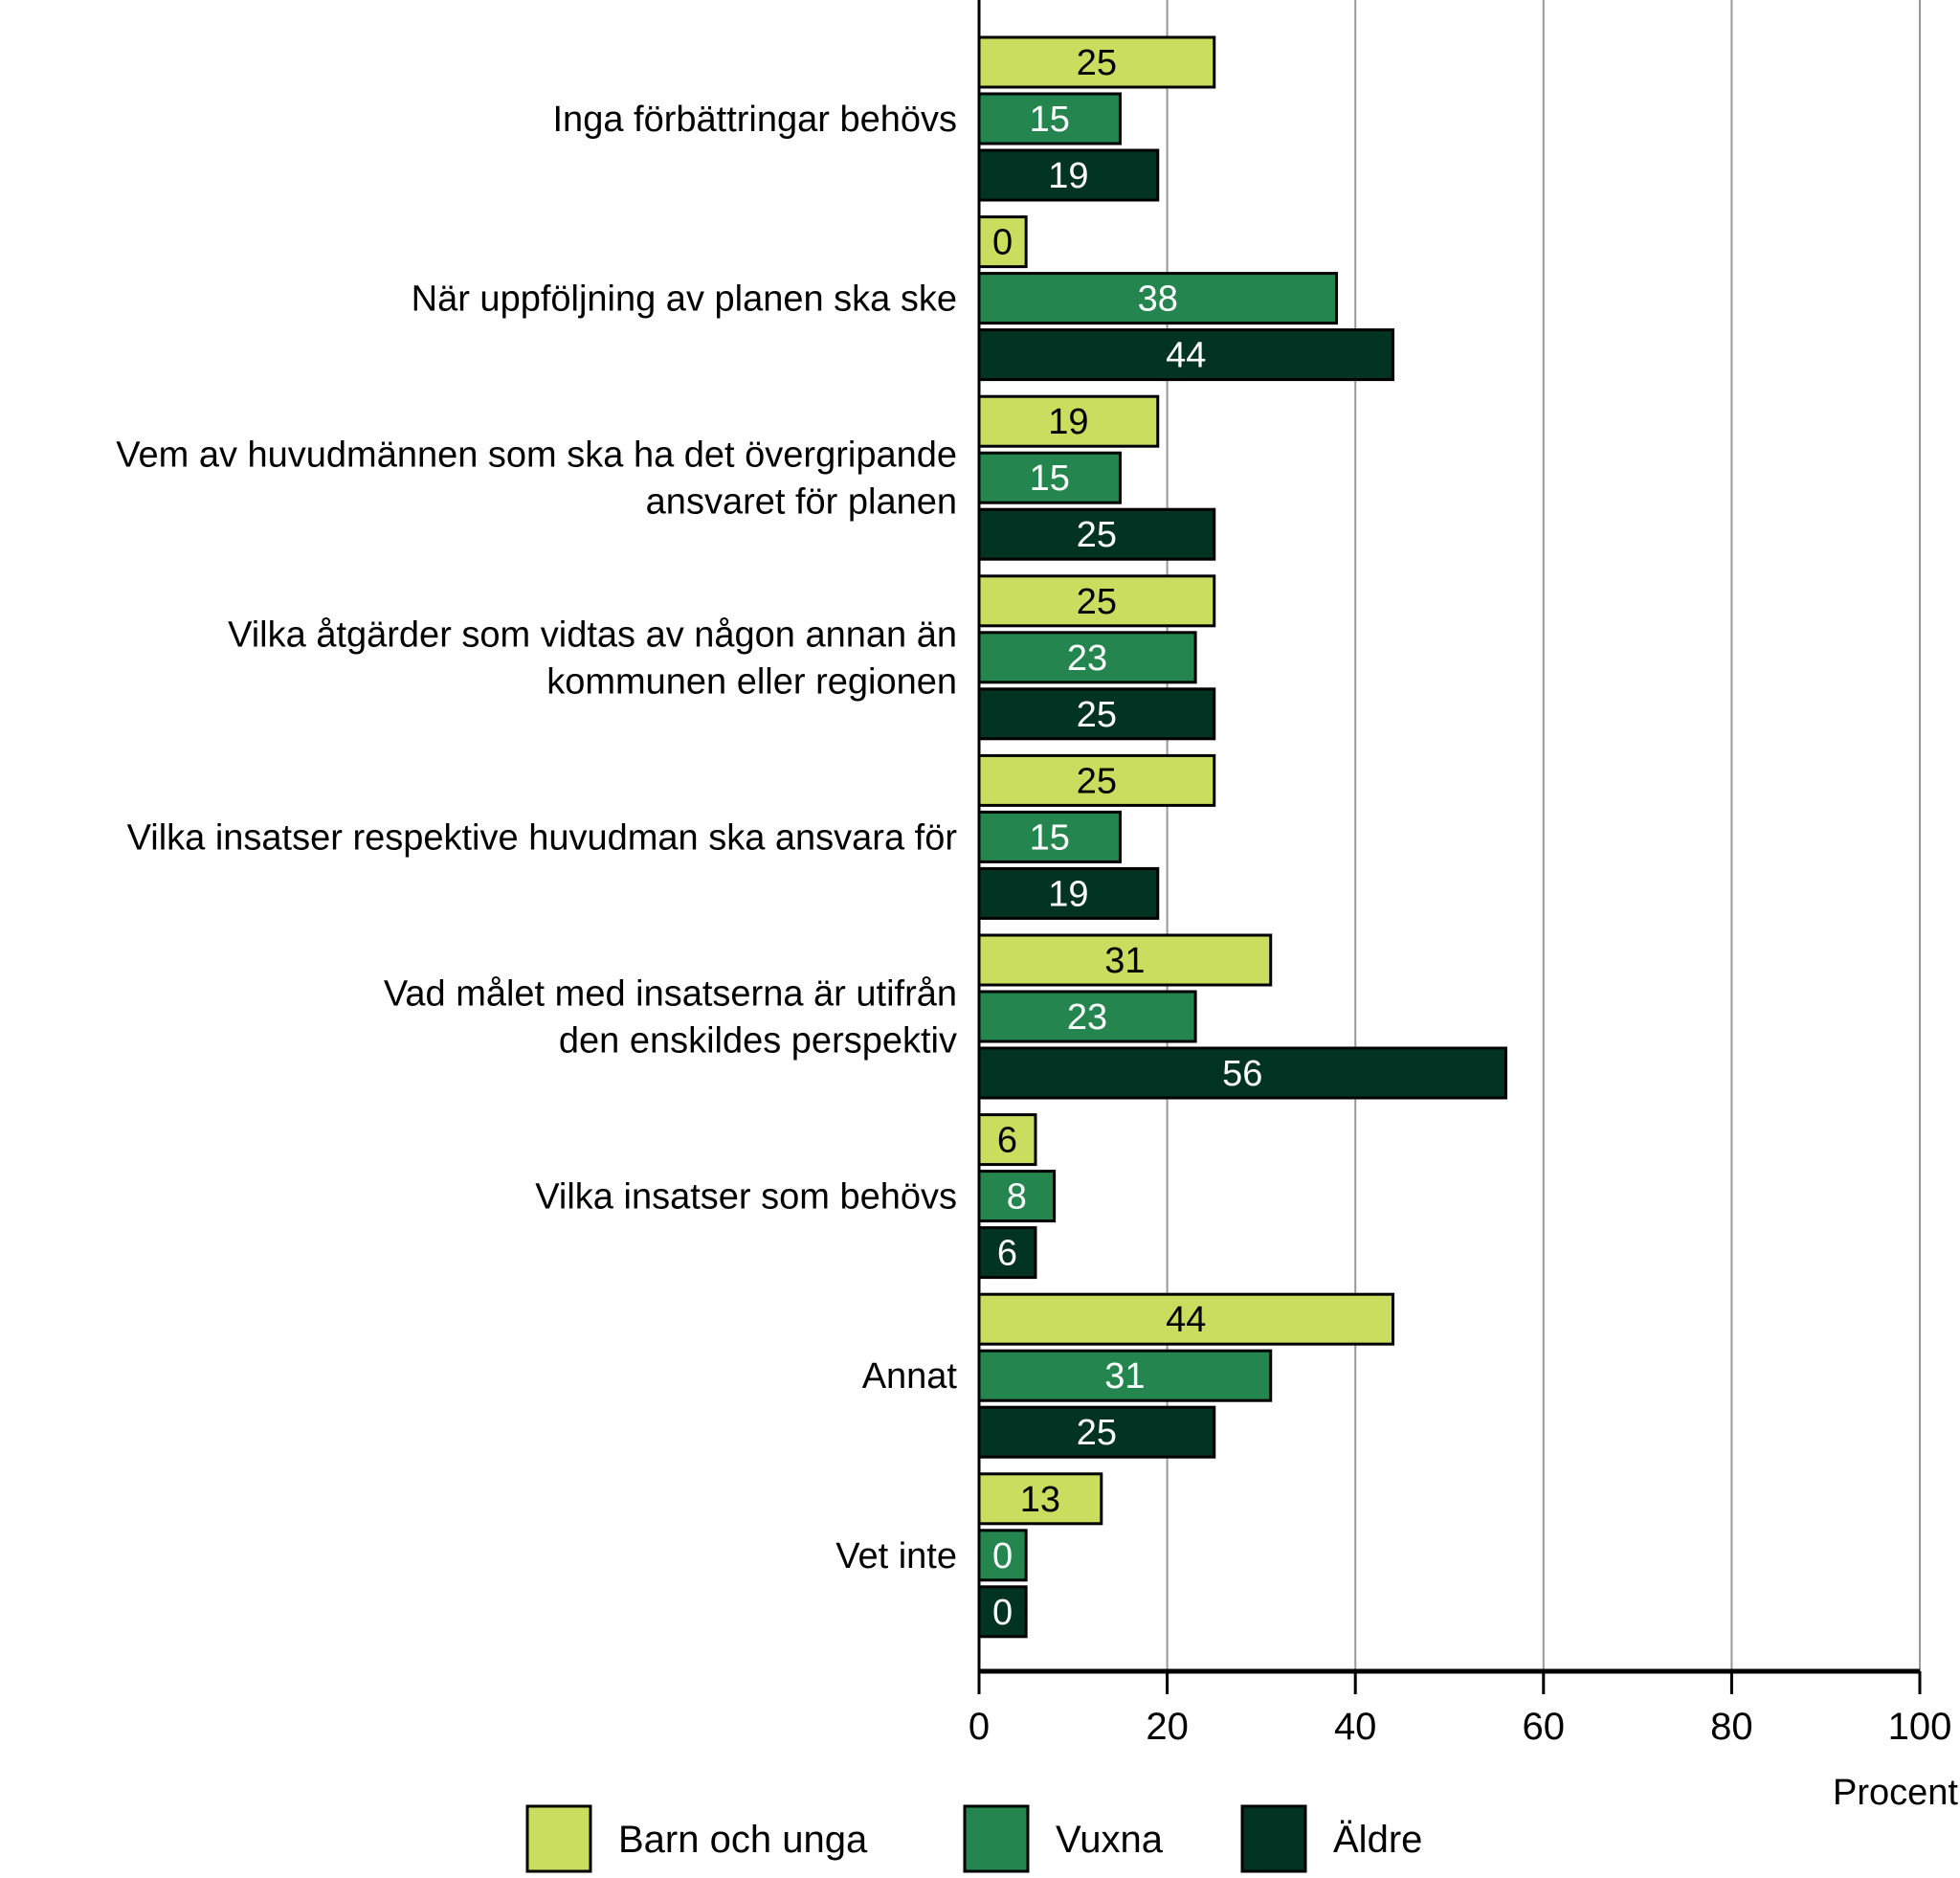 The height and width of the screenshot is (1878, 1960). What do you see at coordinates (743, 1840) in the screenshot?
I see `legend-label: Barn och unga` at bounding box center [743, 1840].